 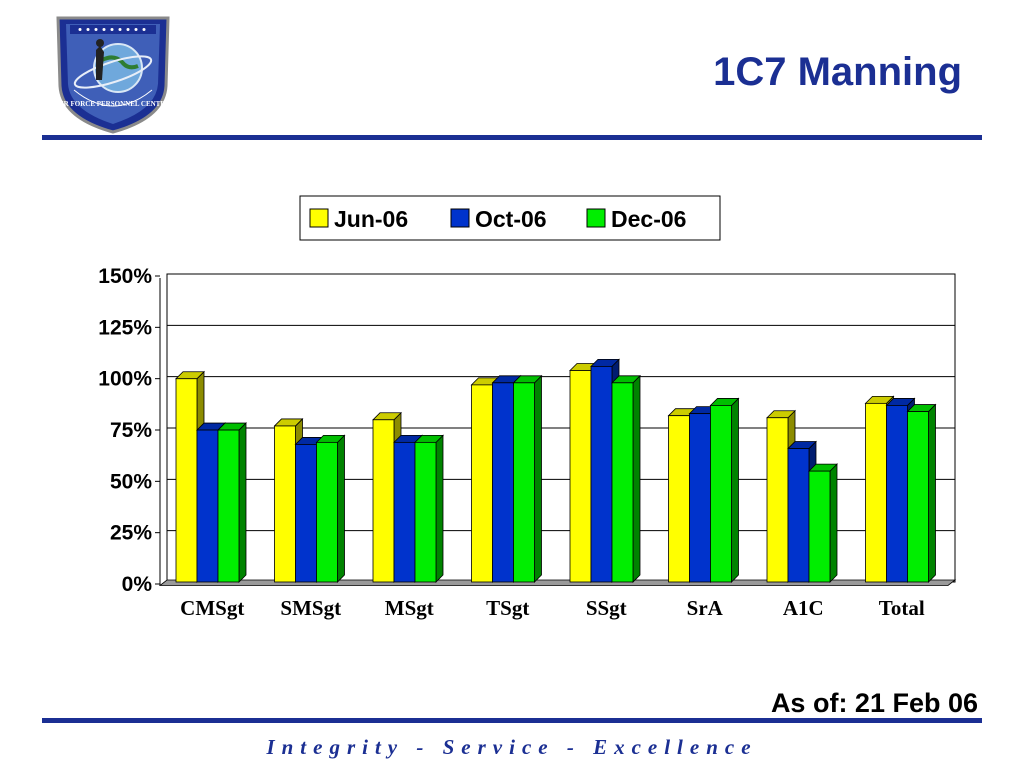 What do you see at coordinates (803, 608) in the screenshot?
I see `x-tick-label: A1C` at bounding box center [803, 608].